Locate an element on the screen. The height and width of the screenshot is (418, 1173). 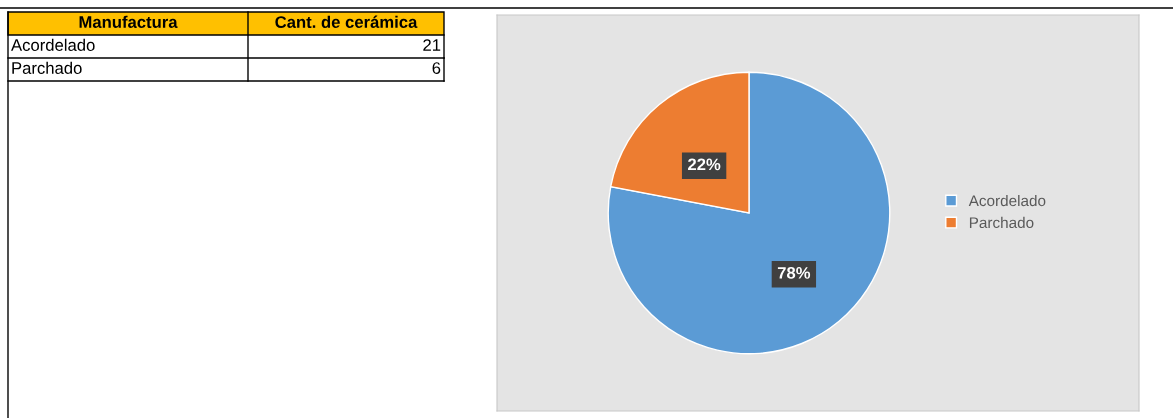
data-label: 22% is located at coordinates (704, 164).